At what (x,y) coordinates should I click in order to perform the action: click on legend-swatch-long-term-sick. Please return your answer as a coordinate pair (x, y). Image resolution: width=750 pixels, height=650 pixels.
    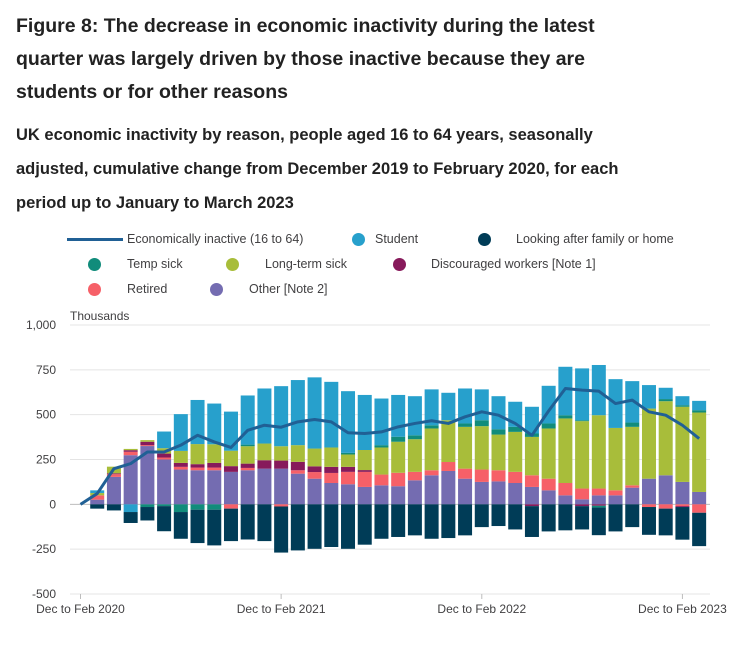
    Looking at the image, I should click on (232, 264).